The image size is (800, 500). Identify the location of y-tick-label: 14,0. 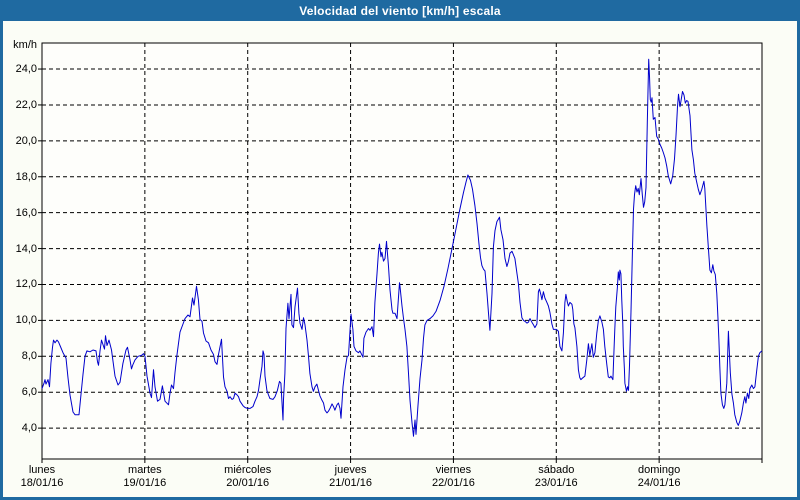
(26, 248).